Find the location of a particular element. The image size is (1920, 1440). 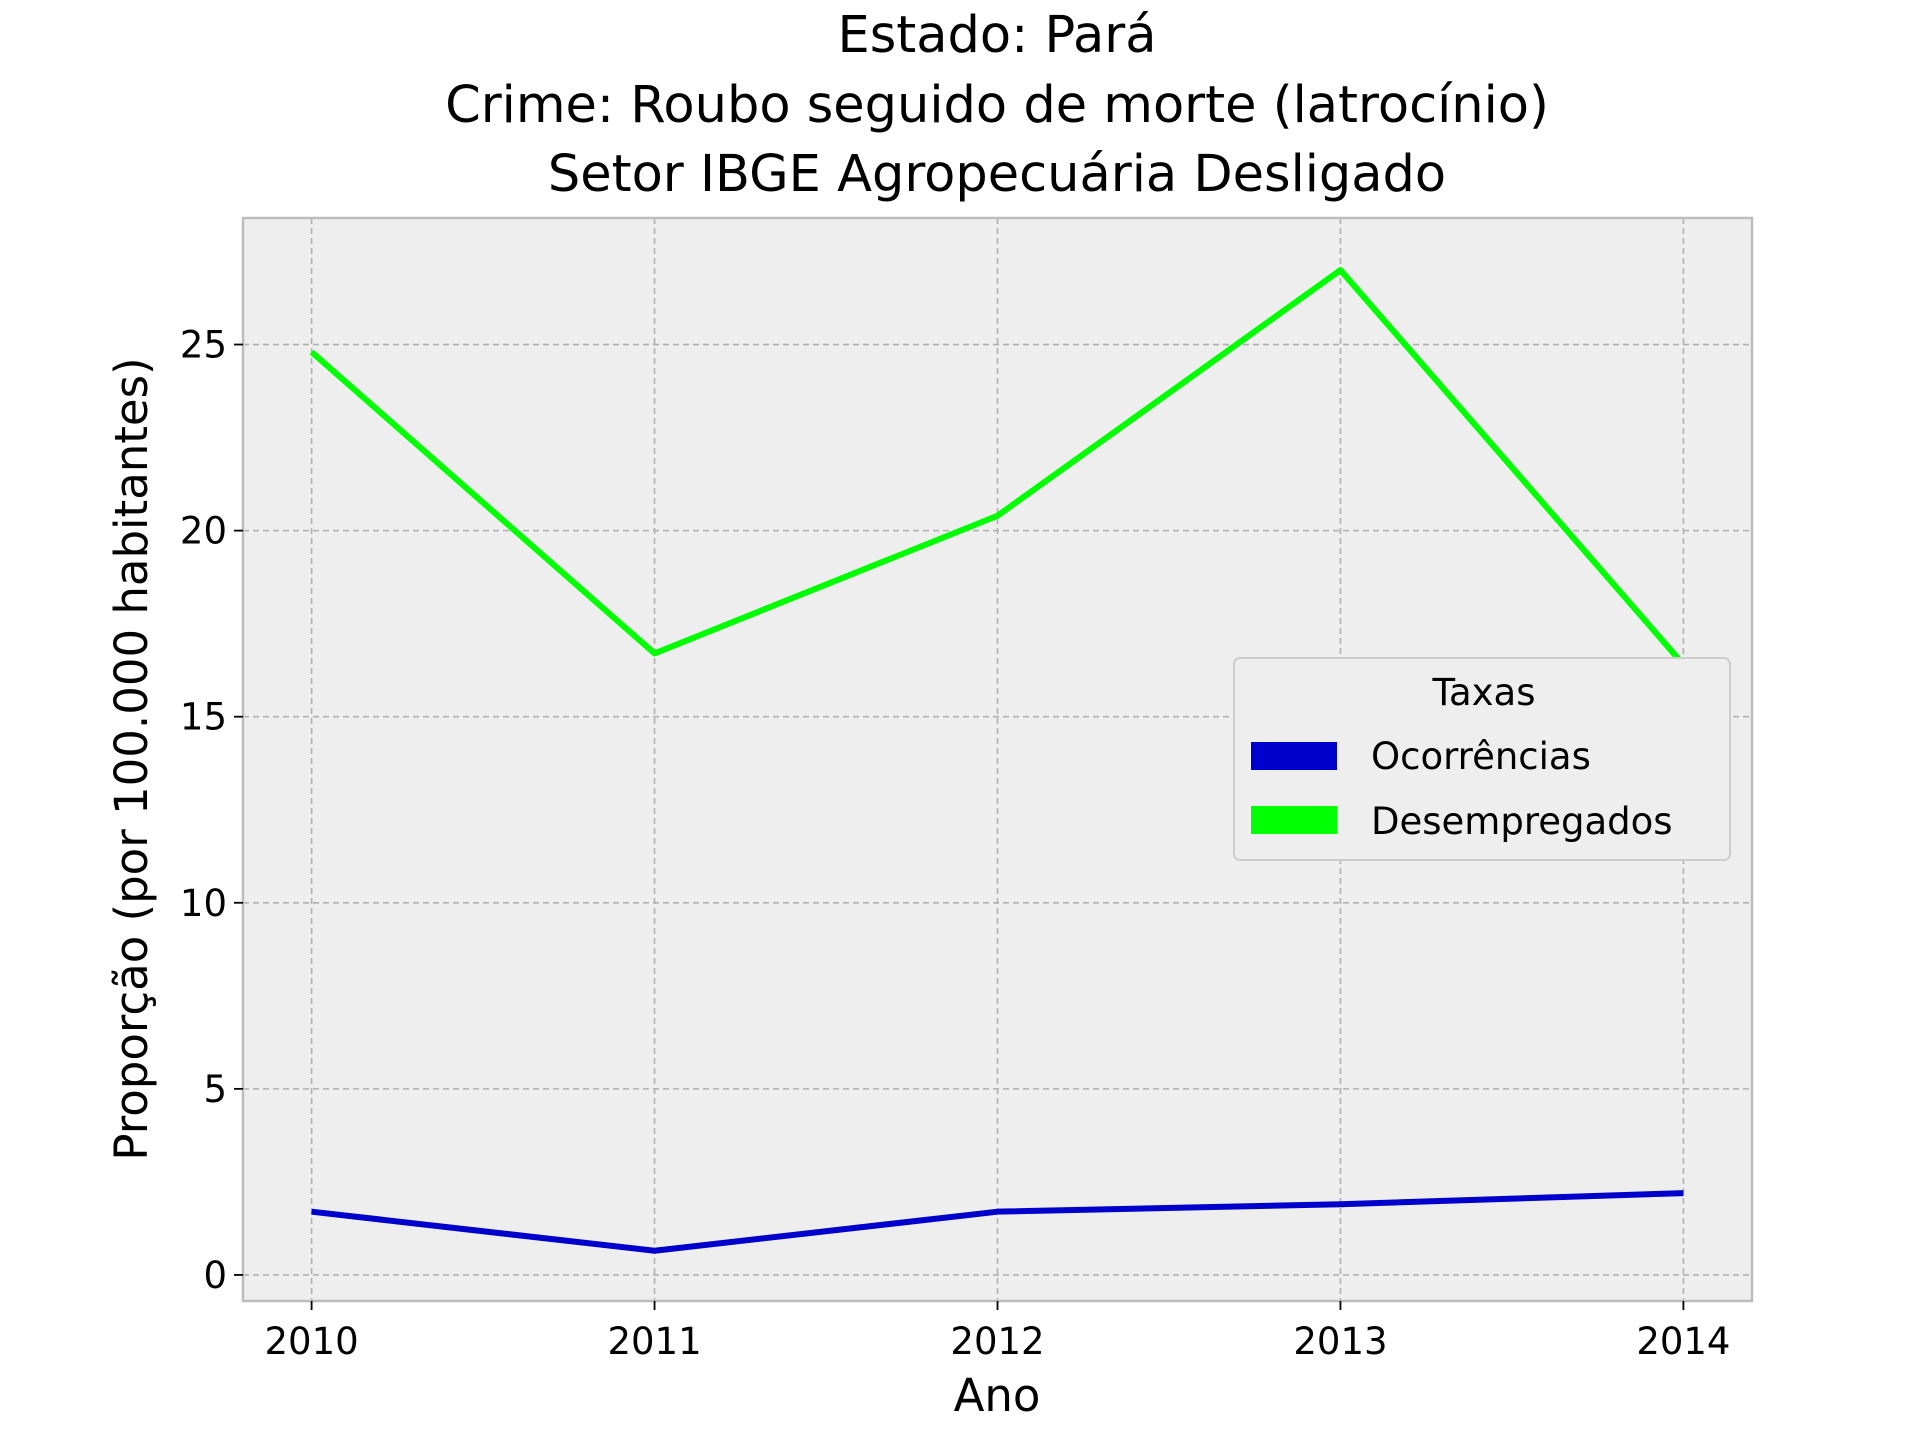

y-tick-label-10: 10 is located at coordinates (203, 903).